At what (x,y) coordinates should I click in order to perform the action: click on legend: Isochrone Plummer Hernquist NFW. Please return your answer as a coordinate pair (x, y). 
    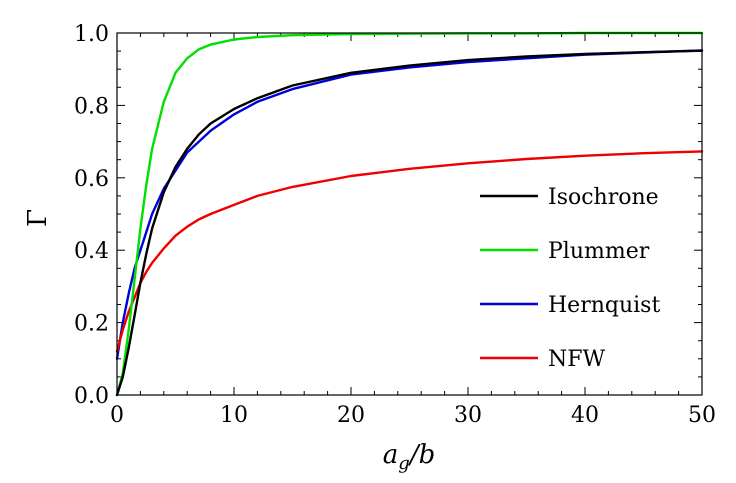
    Looking at the image, I should click on (570, 278).